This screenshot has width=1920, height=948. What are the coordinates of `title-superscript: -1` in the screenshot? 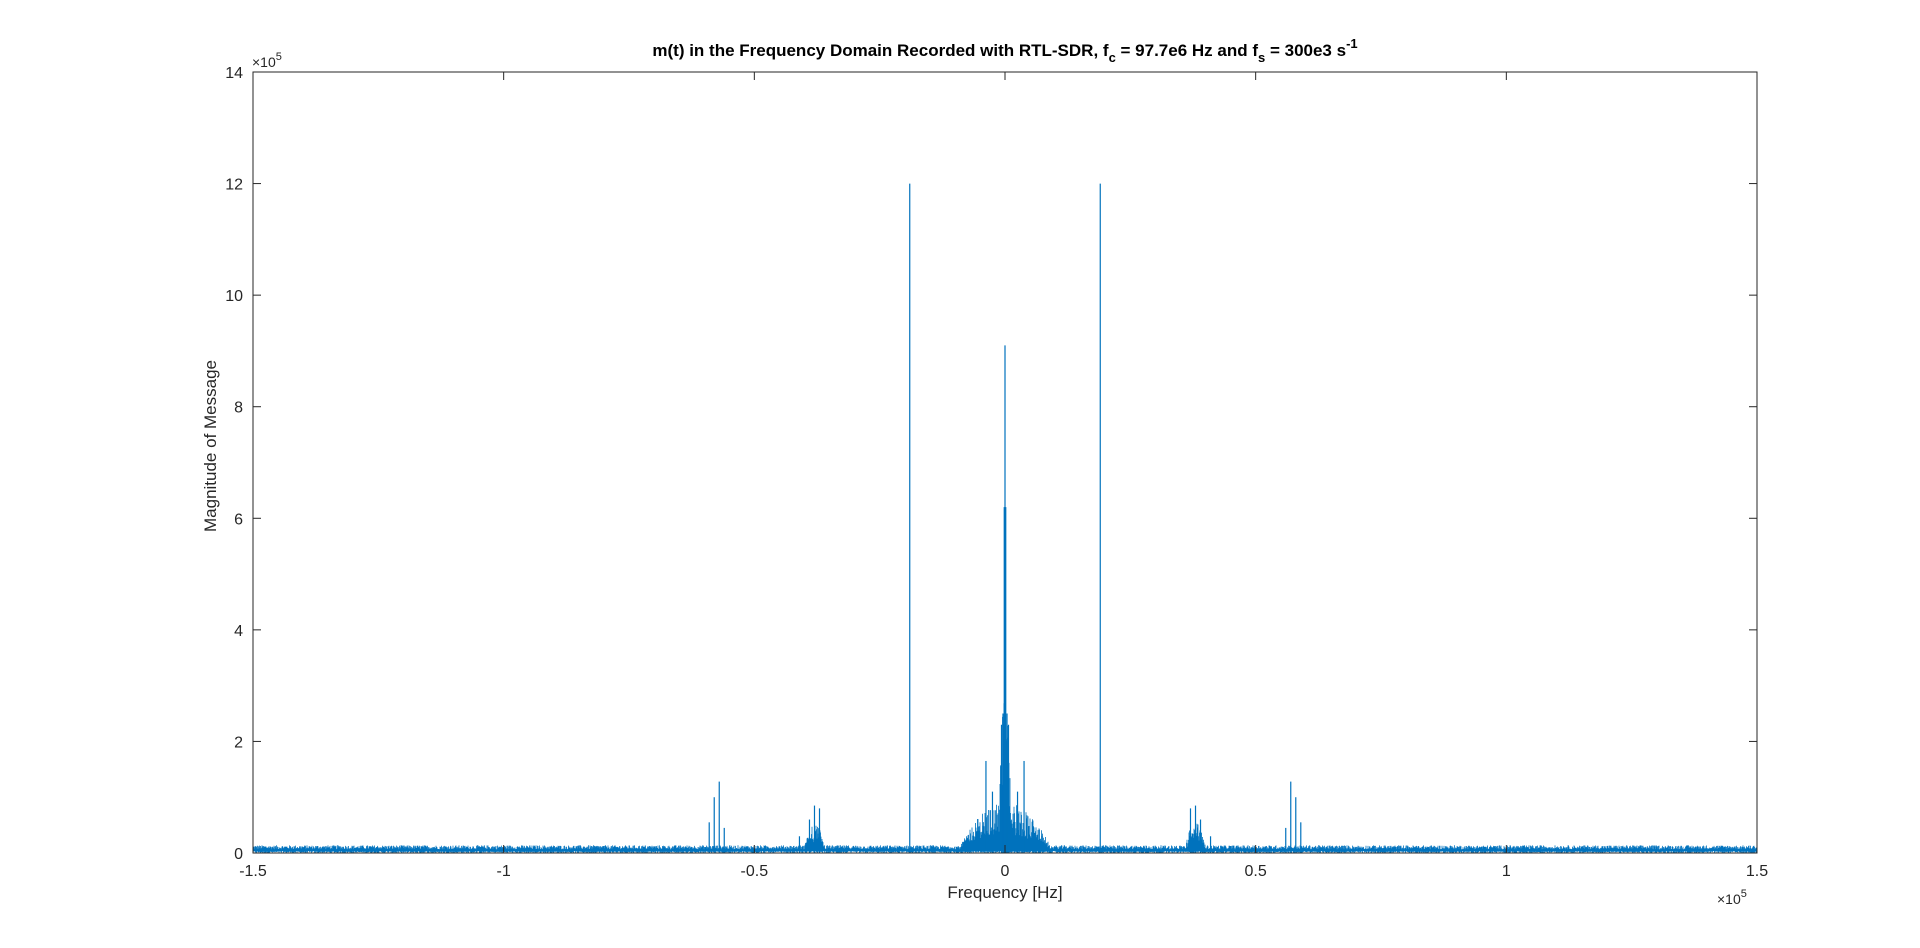 It's located at (1352, 43).